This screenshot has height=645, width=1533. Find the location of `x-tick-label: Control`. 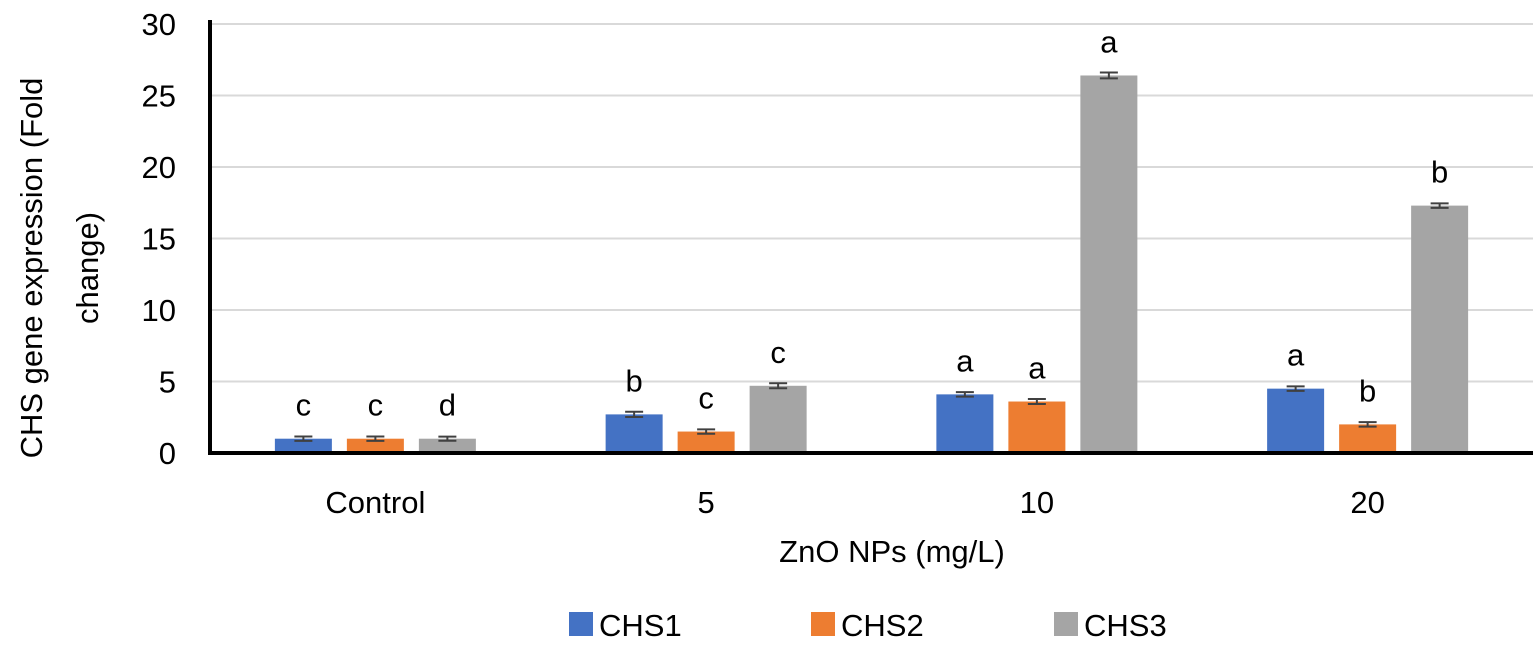

x-tick-label: Control is located at coordinates (375, 502).